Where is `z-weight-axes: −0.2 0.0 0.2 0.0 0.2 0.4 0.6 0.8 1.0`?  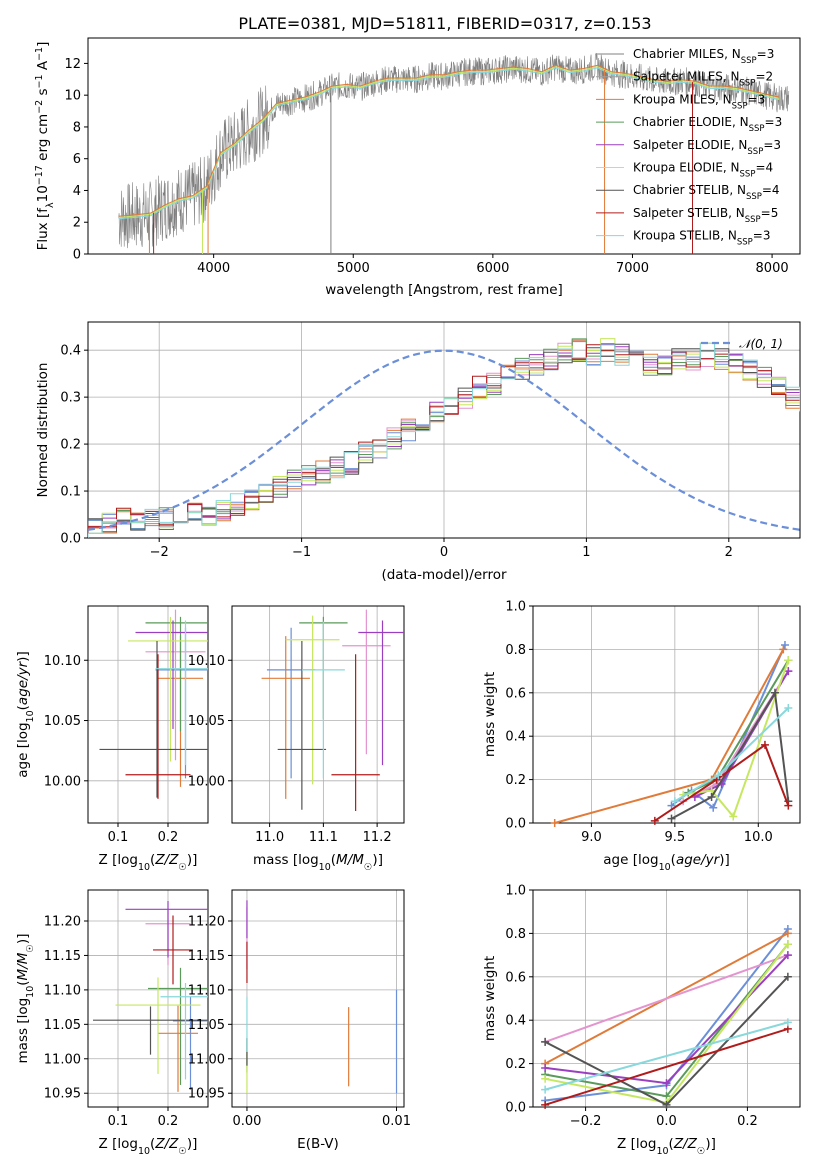 z-weight-axes: −0.2 0.0 0.2 0.0 0.2 0.4 0.6 0.8 1.0 is located at coordinates (653, 1006).